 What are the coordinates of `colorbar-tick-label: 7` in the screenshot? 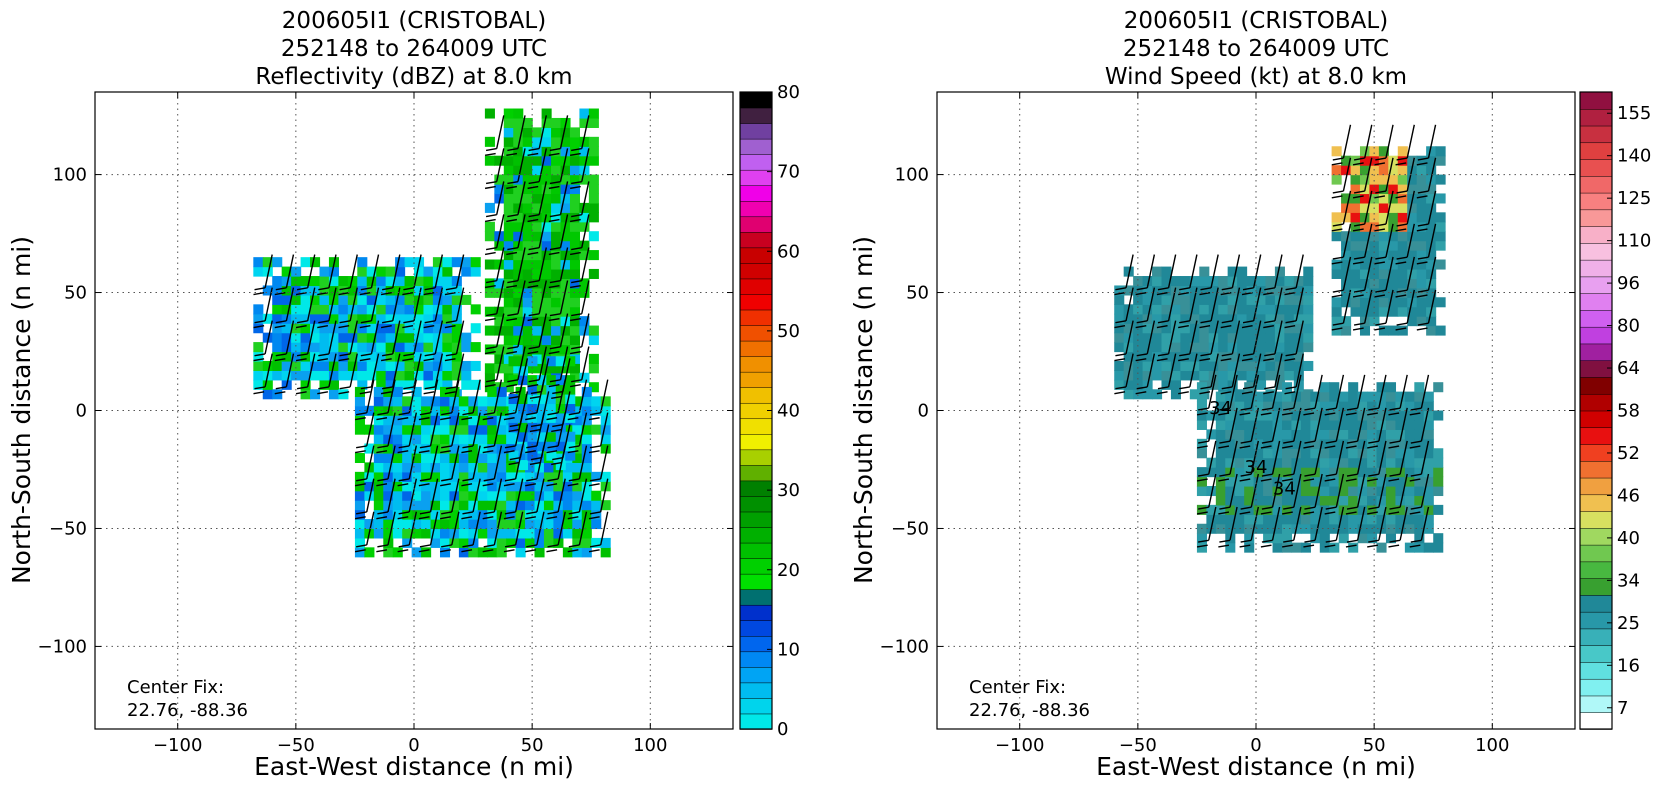 It's located at (1622, 708).